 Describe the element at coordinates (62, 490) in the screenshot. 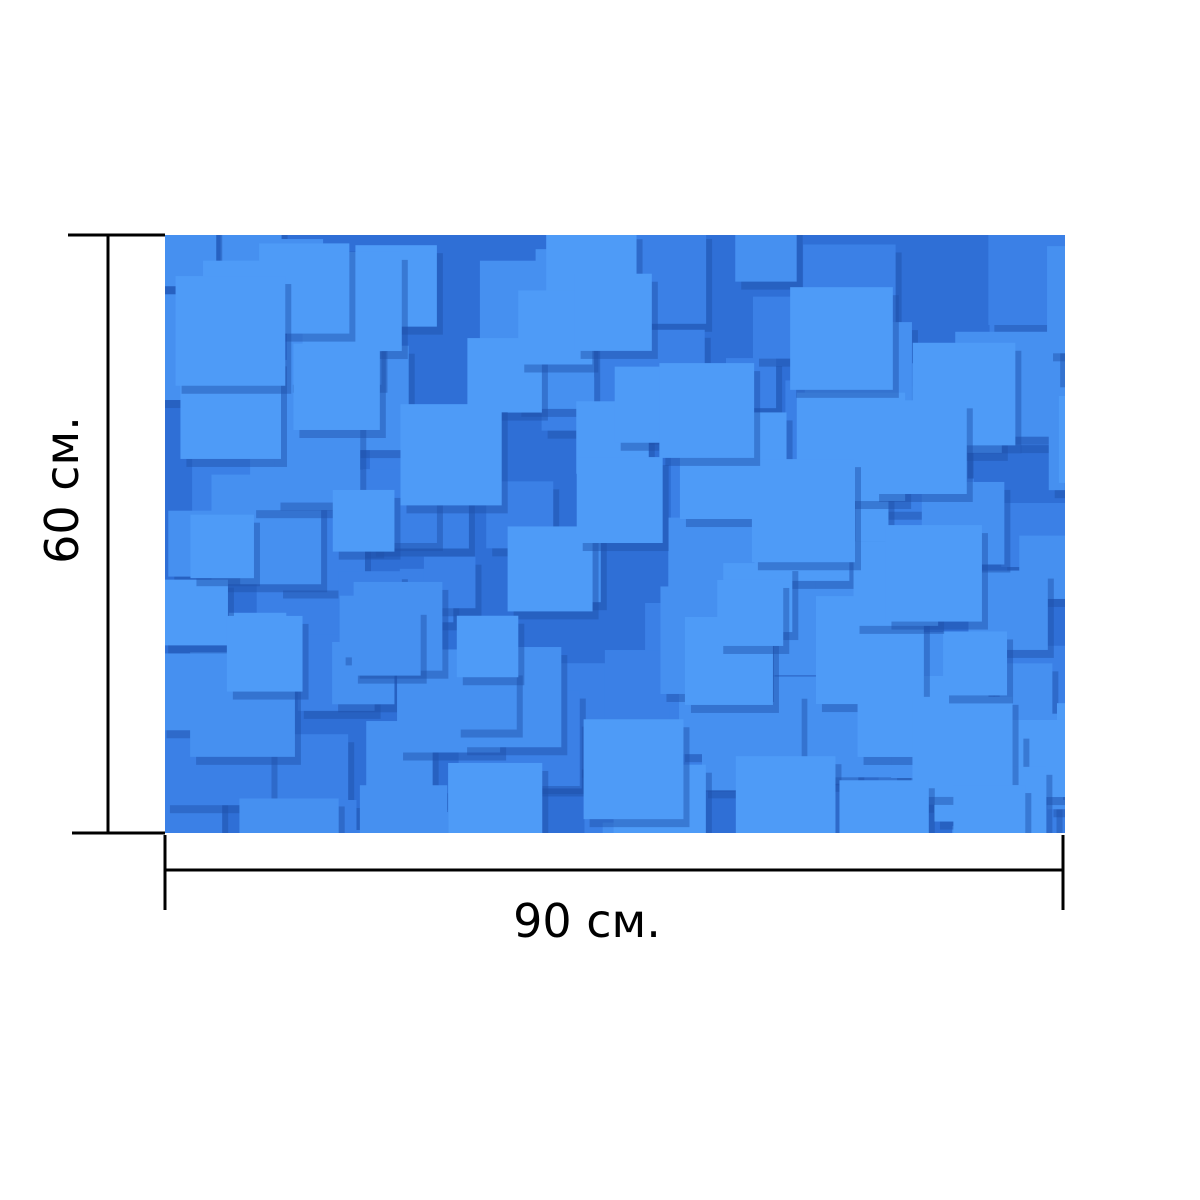

I see `height-label: 60 см.` at that location.